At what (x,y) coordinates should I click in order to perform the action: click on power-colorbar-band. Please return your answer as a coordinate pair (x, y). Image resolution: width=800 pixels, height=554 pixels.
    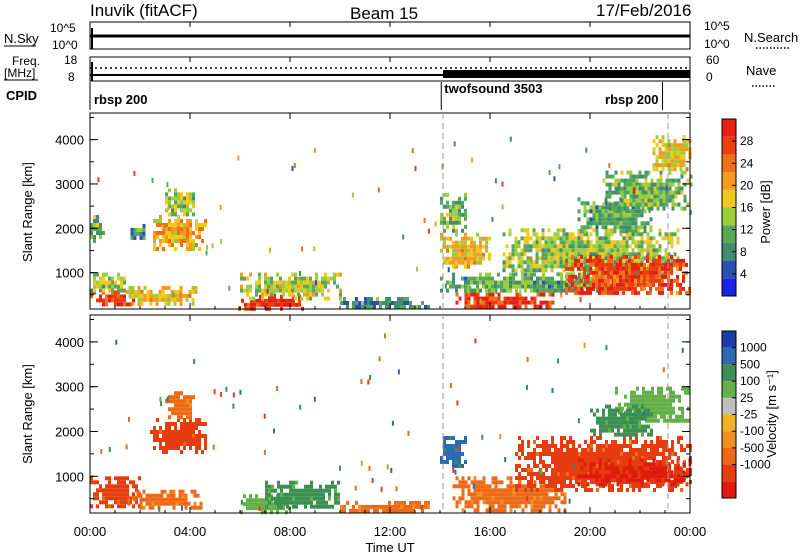
    Looking at the image, I should click on (729, 287).